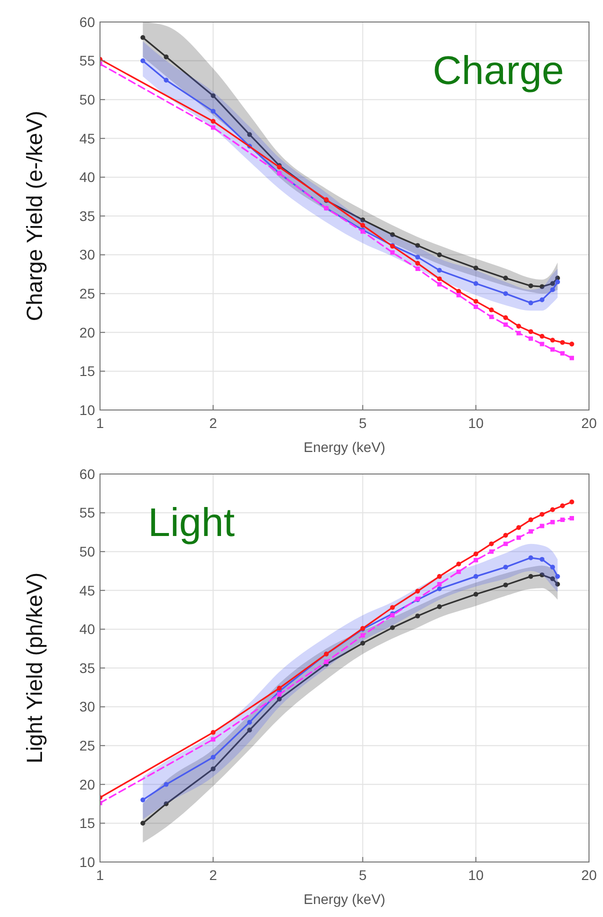 The image size is (603, 917). I want to click on annotation: Charge, so click(498, 71).